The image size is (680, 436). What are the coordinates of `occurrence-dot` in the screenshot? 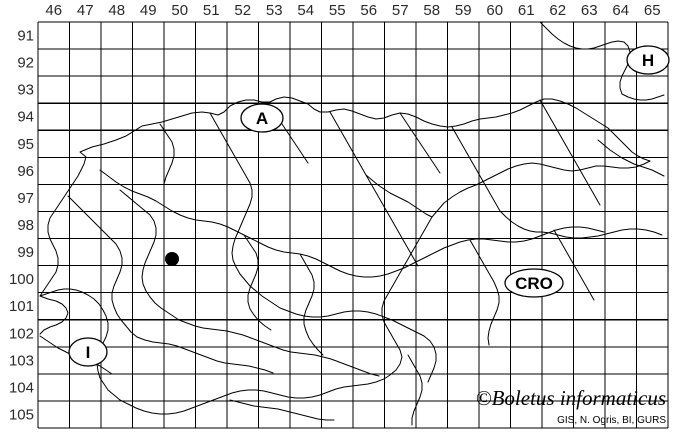 It's located at (172, 259).